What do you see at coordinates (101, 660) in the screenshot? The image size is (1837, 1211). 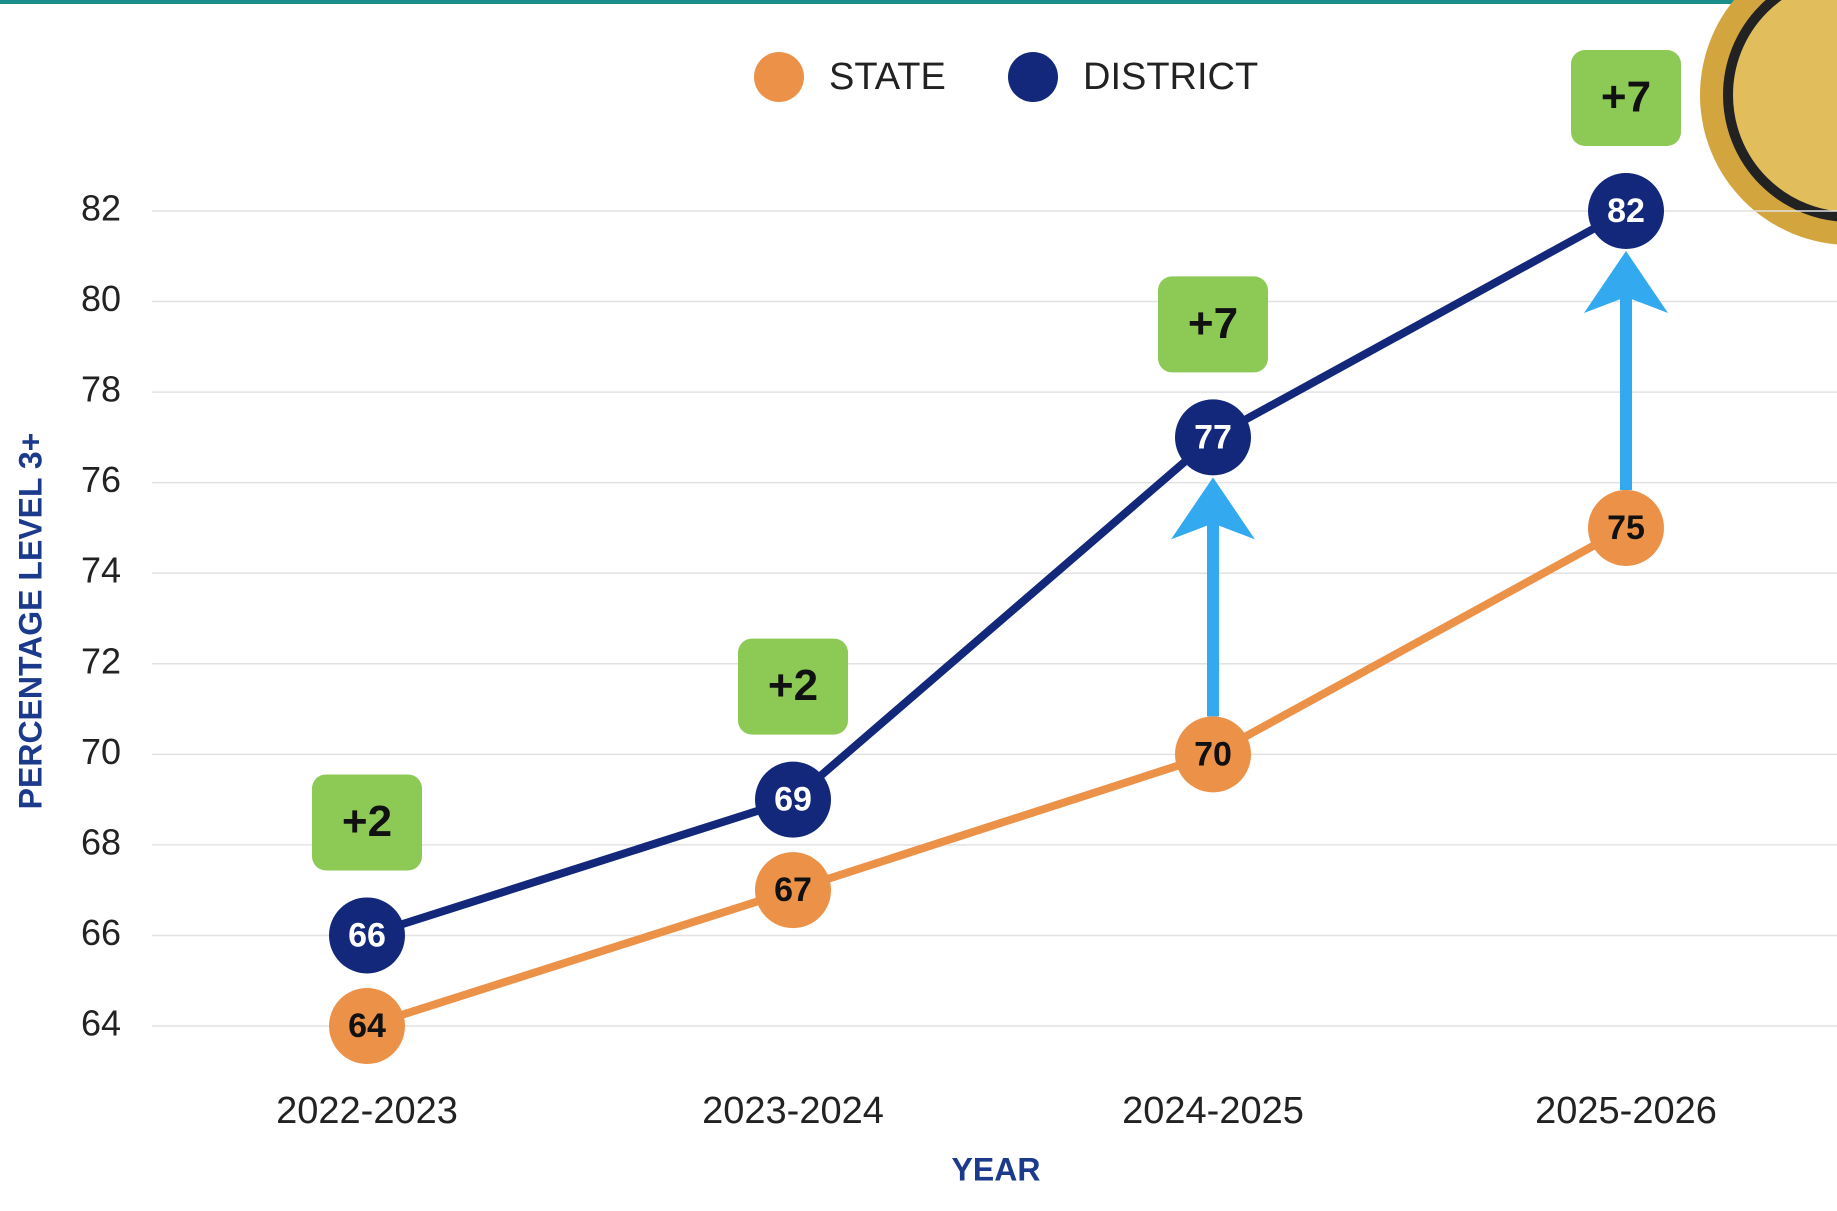 I see `y-tick-label: 72` at bounding box center [101, 660].